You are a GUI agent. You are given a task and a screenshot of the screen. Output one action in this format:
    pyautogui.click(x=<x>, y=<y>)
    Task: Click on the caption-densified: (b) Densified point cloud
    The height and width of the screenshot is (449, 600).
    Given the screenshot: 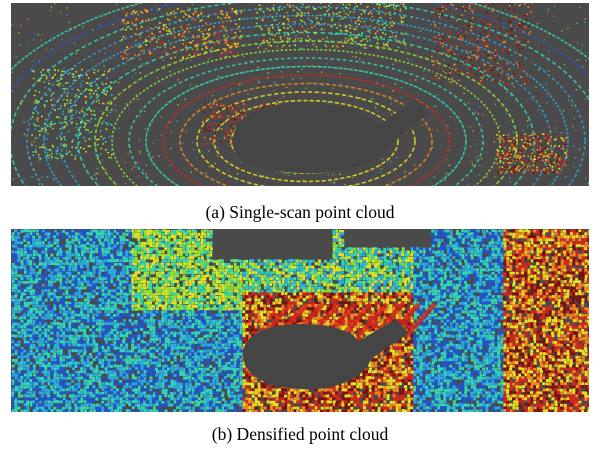 What is the action you would take?
    pyautogui.click(x=300, y=434)
    